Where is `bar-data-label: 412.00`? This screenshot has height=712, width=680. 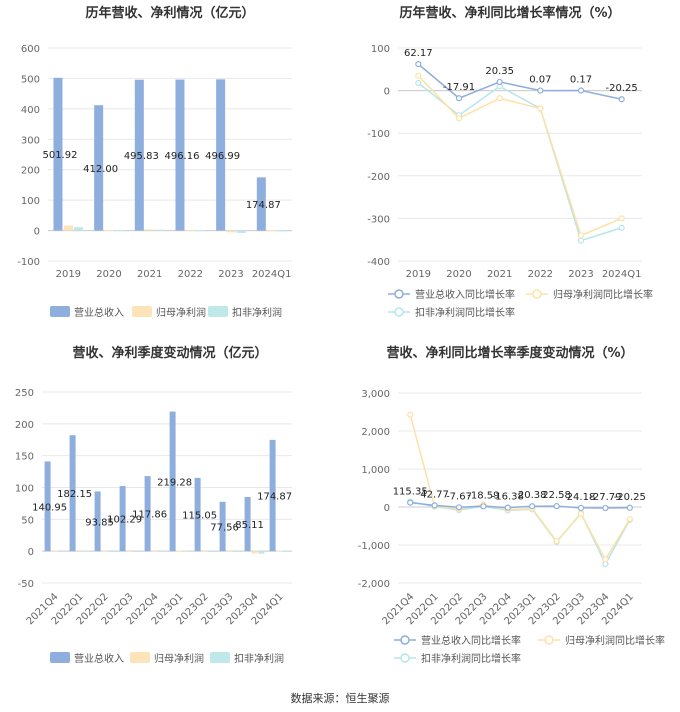
bar-data-label: 412.00 is located at coordinates (100, 169).